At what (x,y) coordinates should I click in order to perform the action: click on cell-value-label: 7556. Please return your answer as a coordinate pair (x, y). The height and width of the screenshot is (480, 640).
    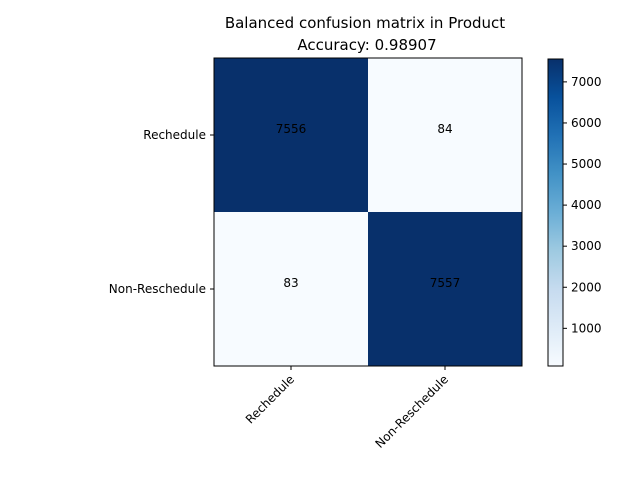
    Looking at the image, I should click on (291, 129).